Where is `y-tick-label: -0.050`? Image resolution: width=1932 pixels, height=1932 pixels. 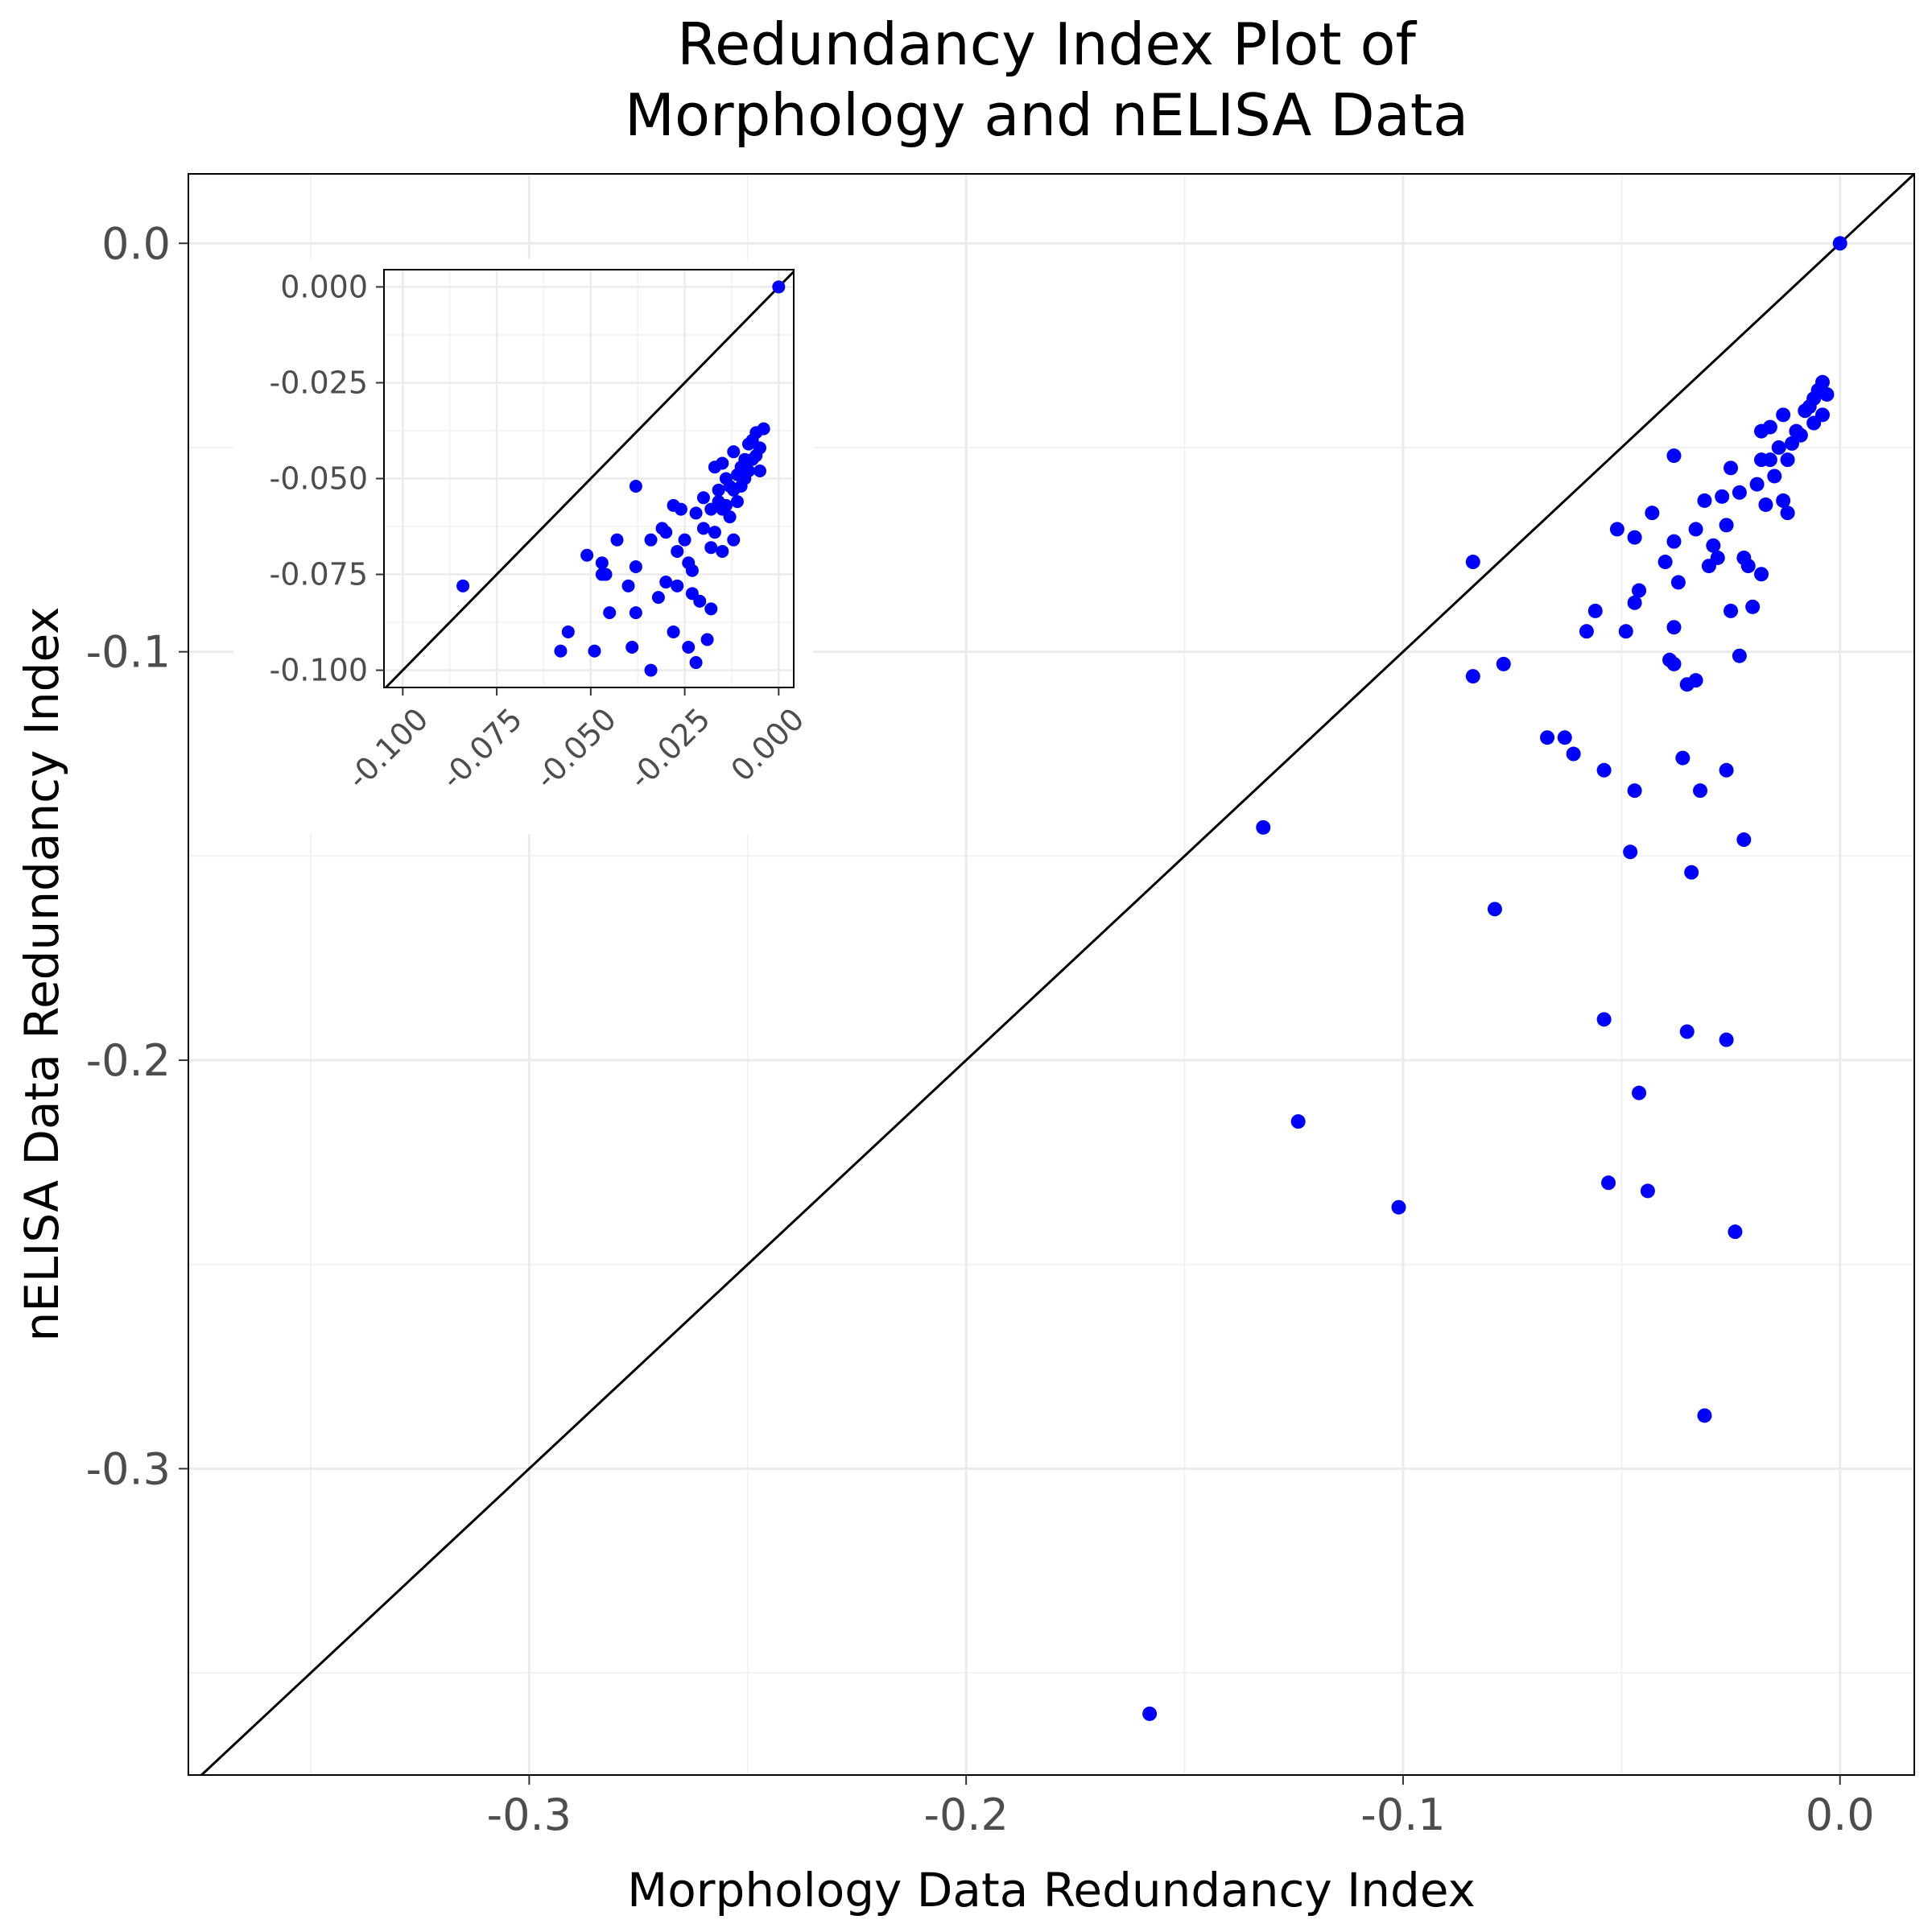
y-tick-label: -0.050 is located at coordinates (319, 479).